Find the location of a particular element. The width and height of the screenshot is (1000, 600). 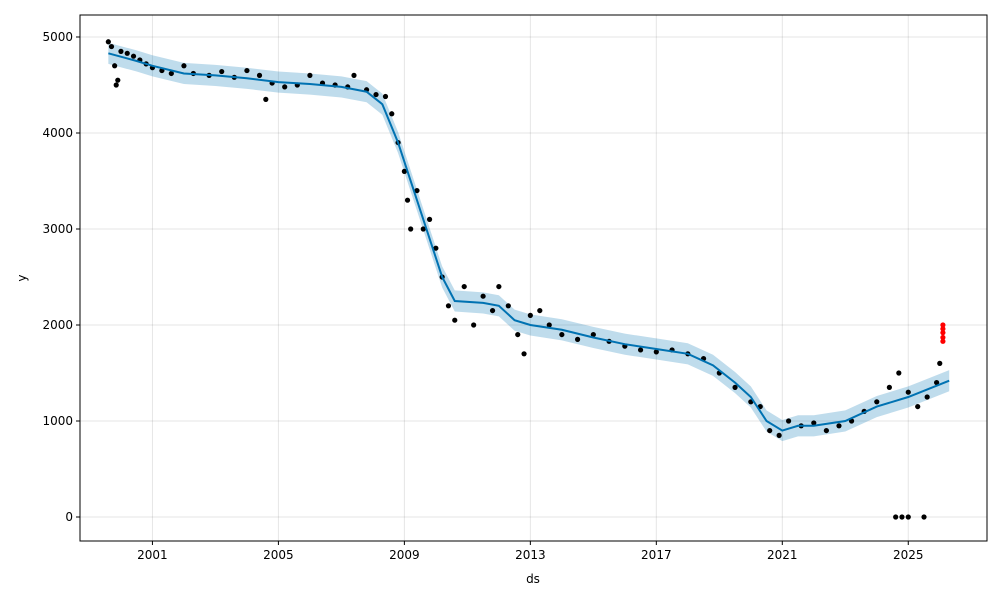

y-axis-label: y is located at coordinates (22, 277).